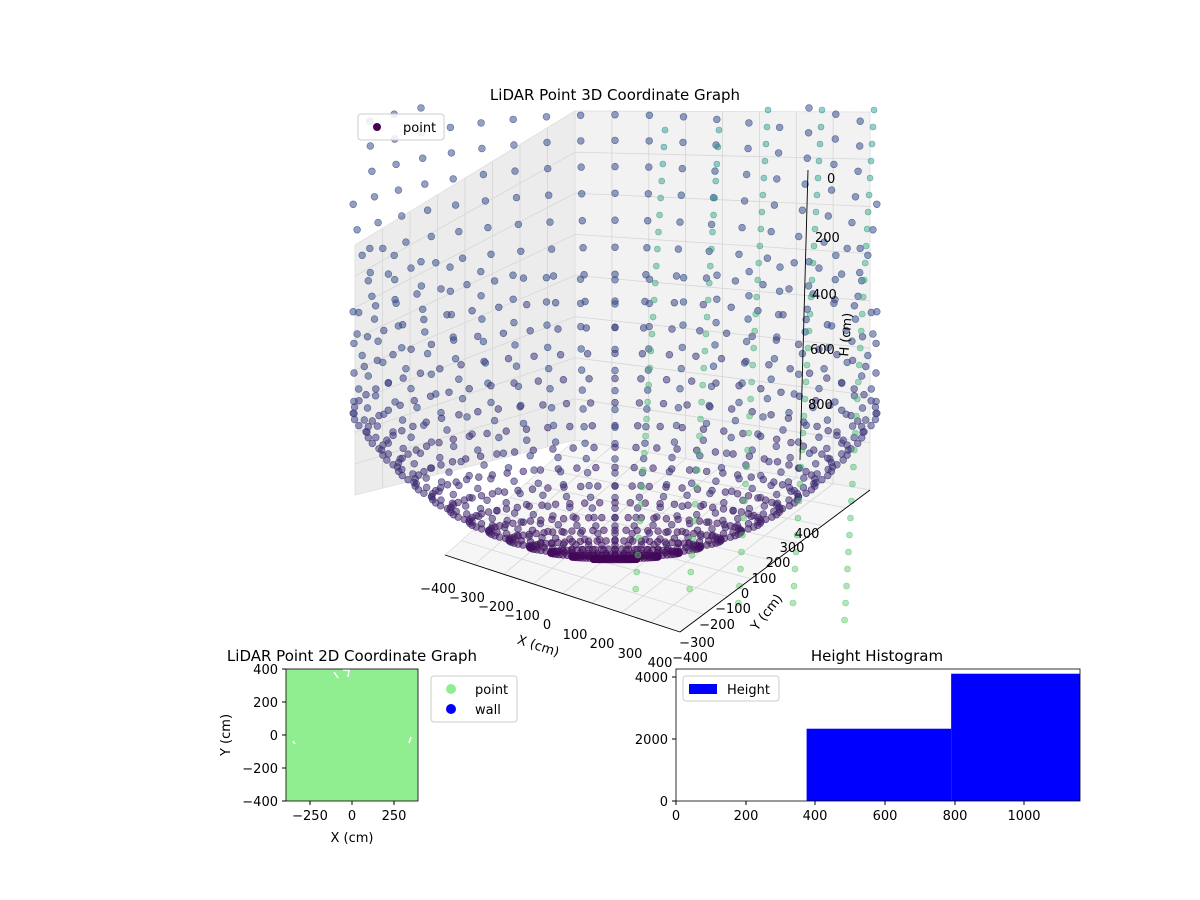  What do you see at coordinates (690, 658) in the screenshot?
I see `y-tick-label: −400` at bounding box center [690, 658].